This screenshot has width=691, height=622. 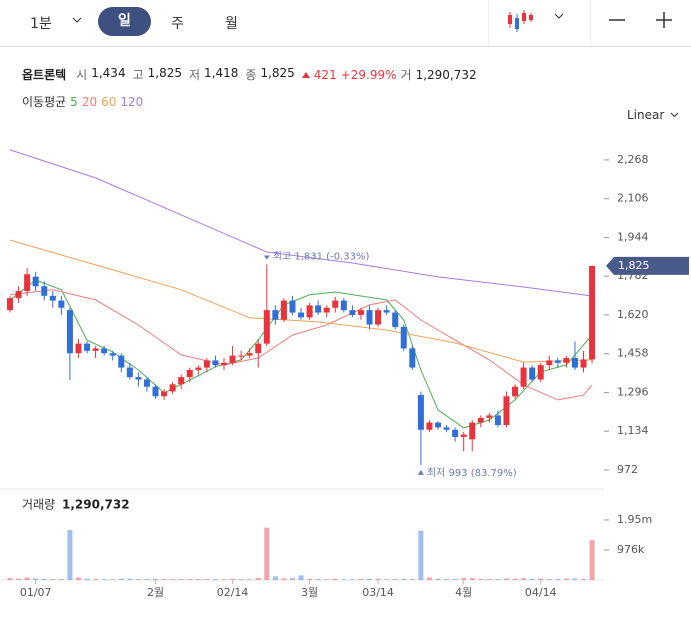 What do you see at coordinates (233, 592) in the screenshot?
I see `x-tick-label: 02/14` at bounding box center [233, 592].